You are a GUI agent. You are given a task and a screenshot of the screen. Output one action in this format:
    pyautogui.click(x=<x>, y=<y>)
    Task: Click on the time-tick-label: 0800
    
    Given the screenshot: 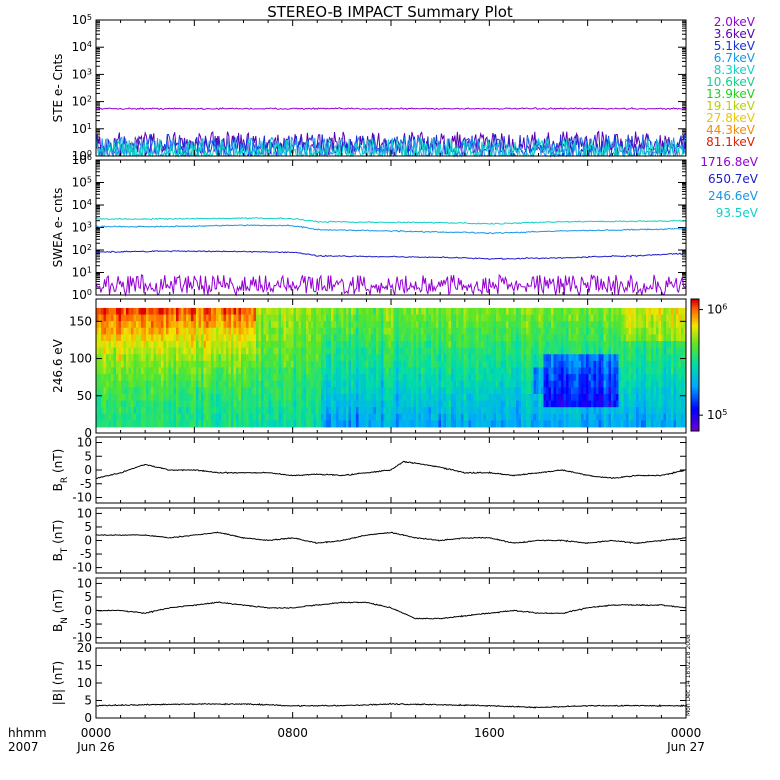 What is the action you would take?
    pyautogui.click(x=292, y=733)
    